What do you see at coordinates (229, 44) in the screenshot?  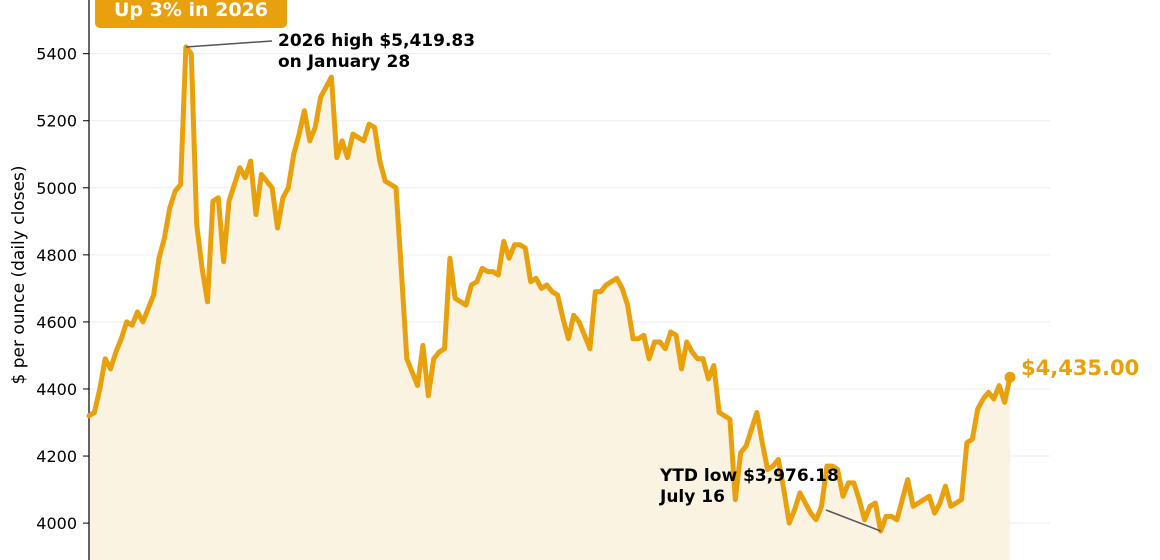 I see `high-annotation-leader` at bounding box center [229, 44].